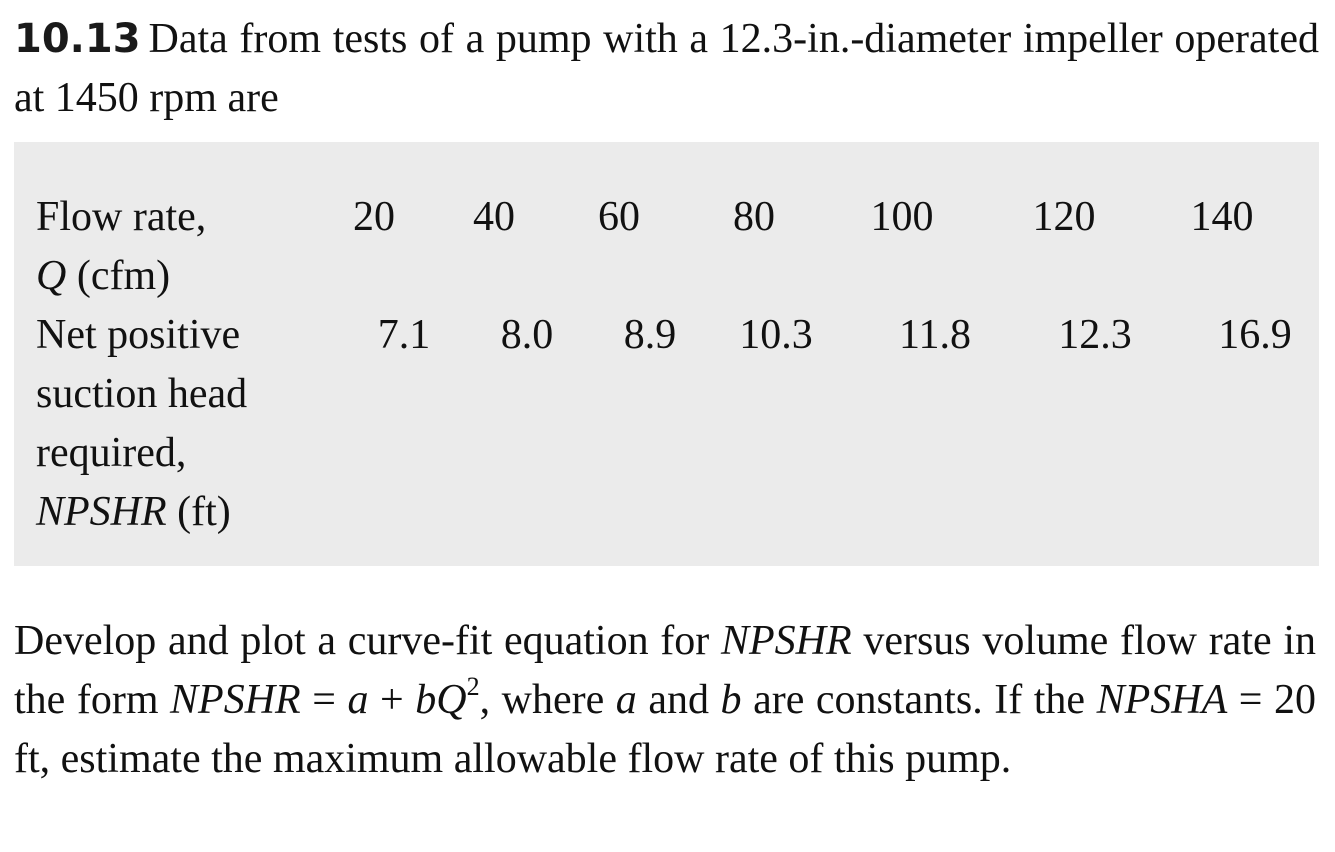 Image resolution: width=1335 pixels, height=852 pixels. What do you see at coordinates (392, 700) in the screenshot?
I see `question-text: +` at bounding box center [392, 700].